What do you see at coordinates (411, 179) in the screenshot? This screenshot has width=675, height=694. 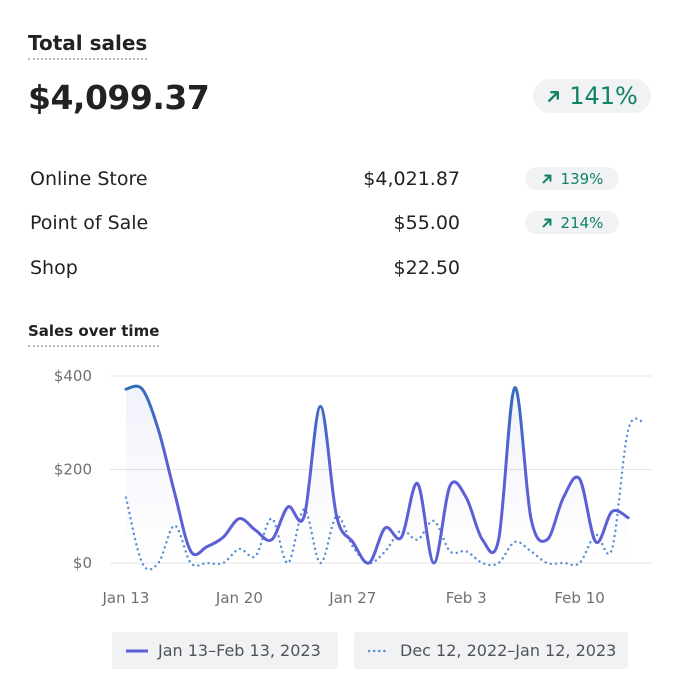 I see `breakdown-value: $4,021.87` at bounding box center [411, 179].